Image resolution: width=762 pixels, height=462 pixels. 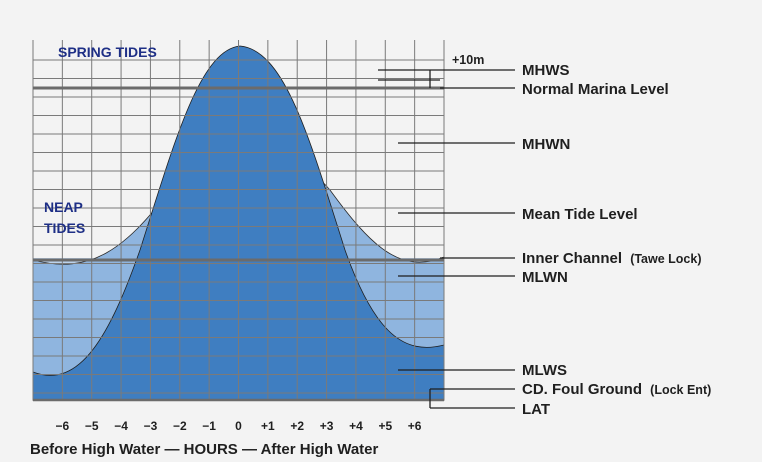 I want to click on label-cd-suffix: (Lock Ent), so click(x=680, y=390).